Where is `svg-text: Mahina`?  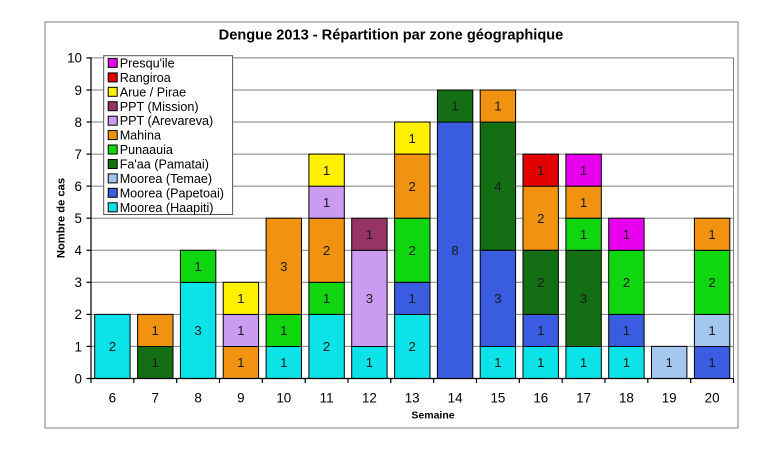 svg-text: Mahina is located at coordinates (140, 136).